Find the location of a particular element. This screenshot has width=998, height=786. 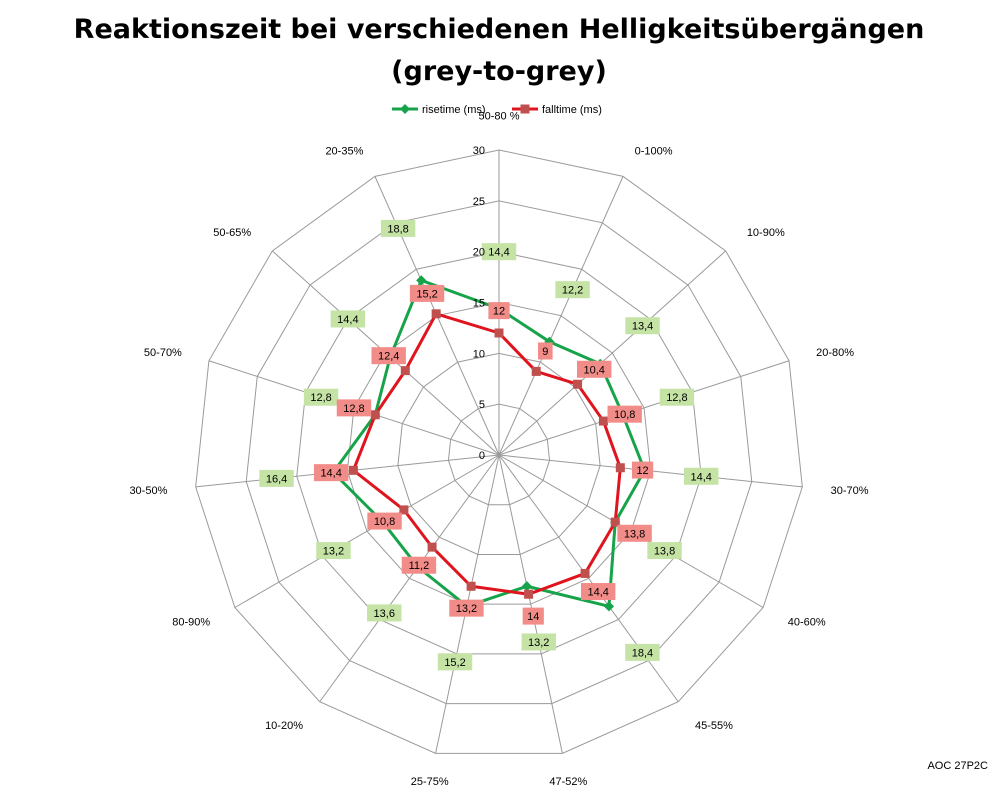

category-label: 30-50% is located at coordinates (148, 491).